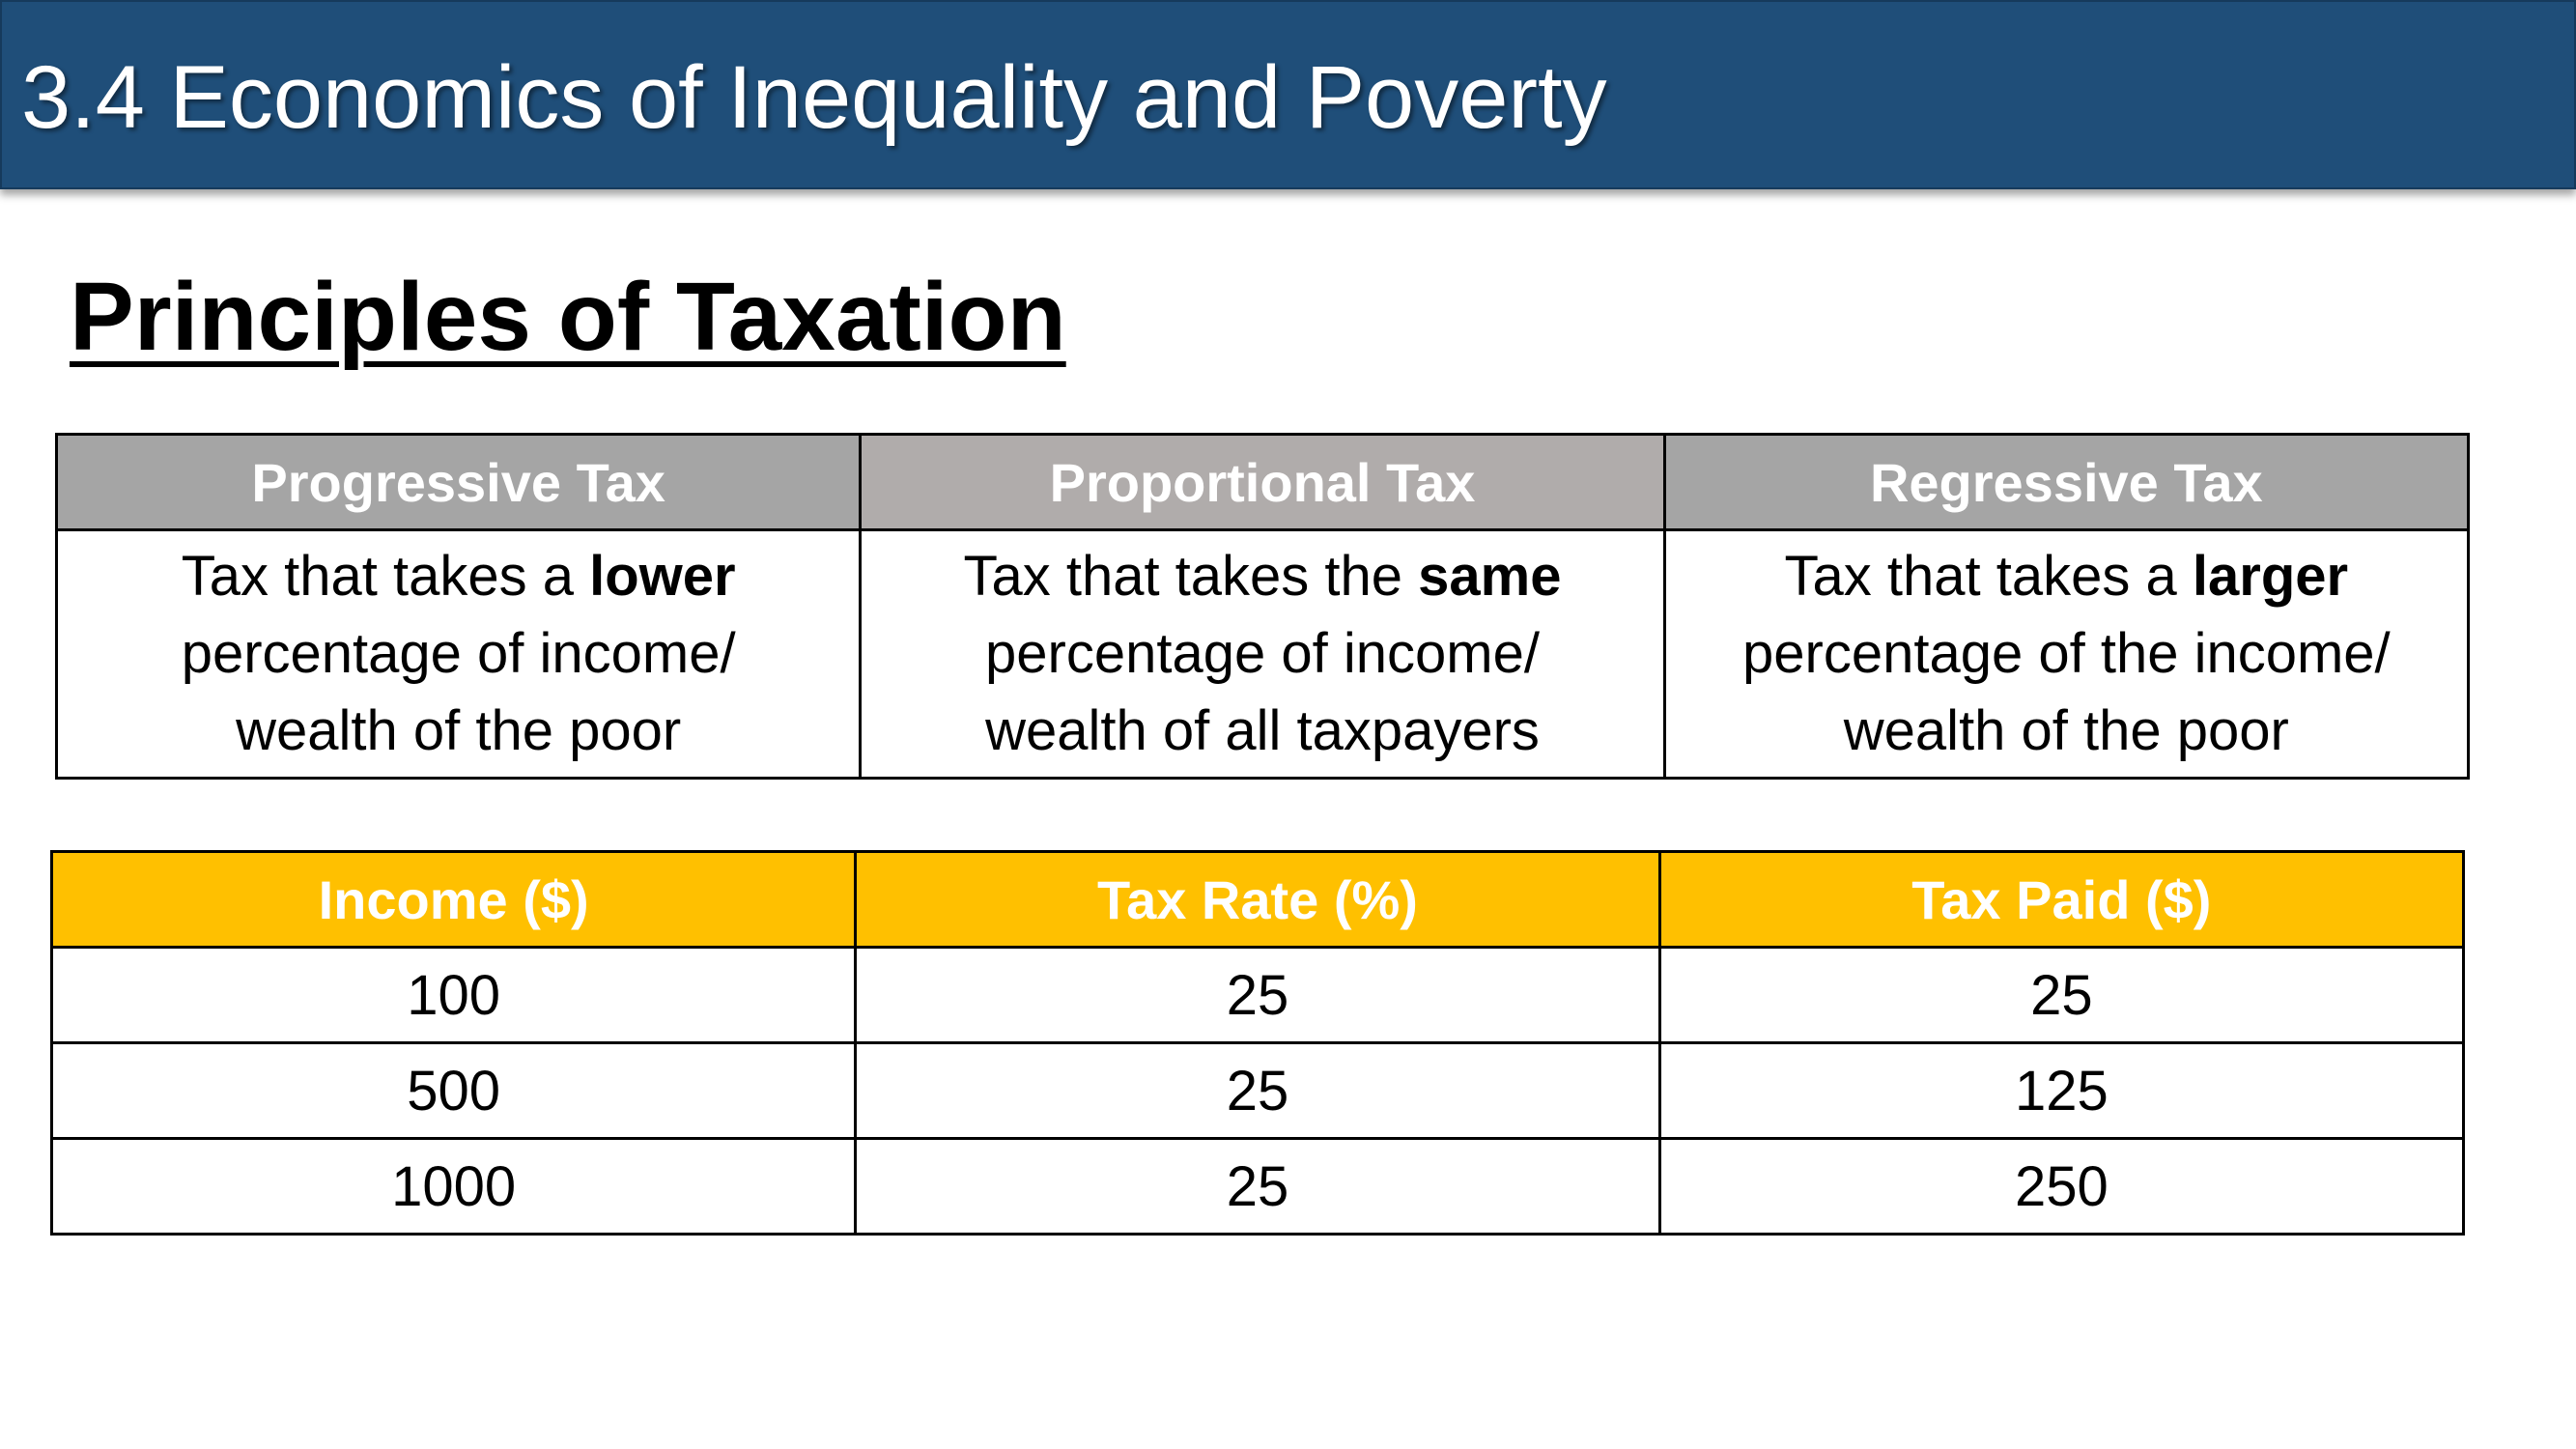  Describe the element at coordinates (814, 97) in the screenshot. I see `slide-title: 3.4 Economics of Inequality and Poverty` at that location.